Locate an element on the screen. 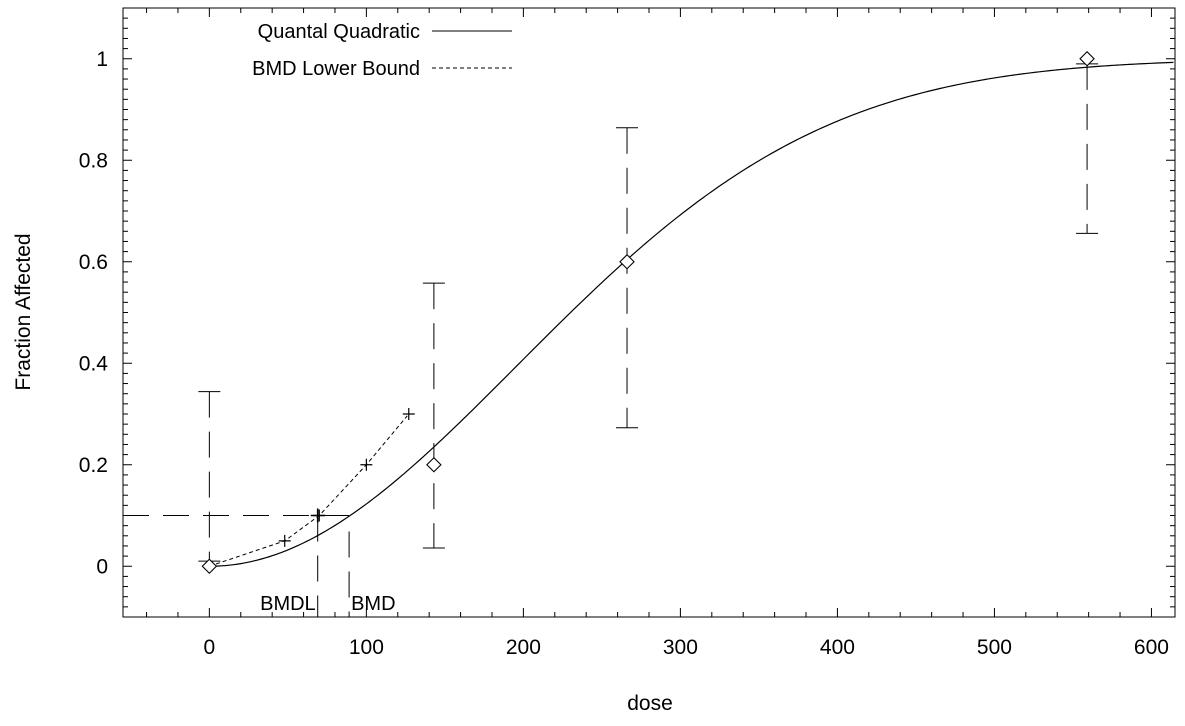 This screenshot has width=1185, height=726. y-tick-label: 1 is located at coordinates (102, 59).